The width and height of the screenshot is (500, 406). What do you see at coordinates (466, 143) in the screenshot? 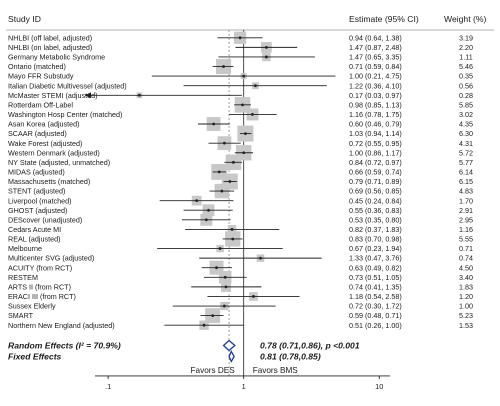
I see `study-weight: 4.31` at bounding box center [466, 143].